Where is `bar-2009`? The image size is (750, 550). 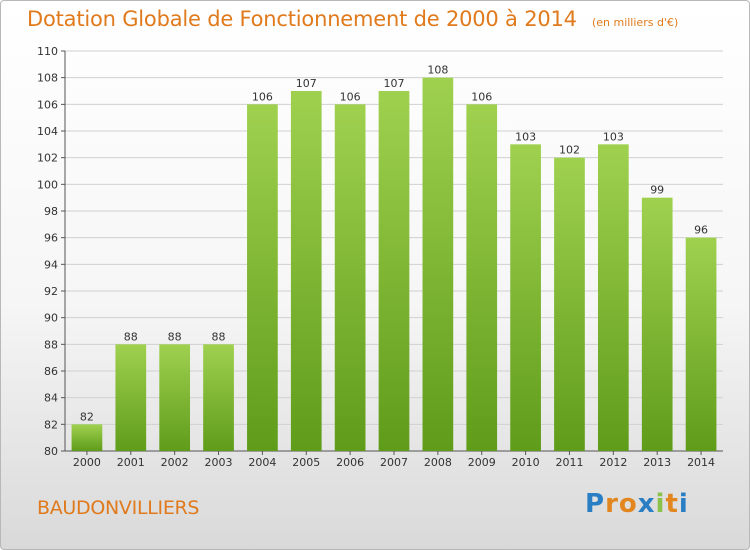 bar-2009 is located at coordinates (482, 277).